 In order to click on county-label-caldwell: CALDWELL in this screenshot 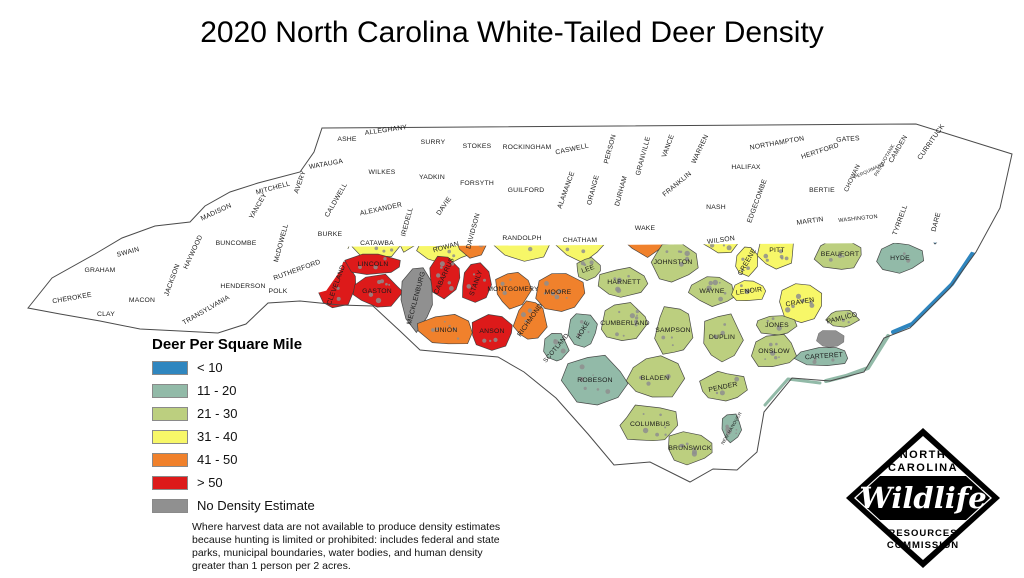, I will do `click(336, 200)`.